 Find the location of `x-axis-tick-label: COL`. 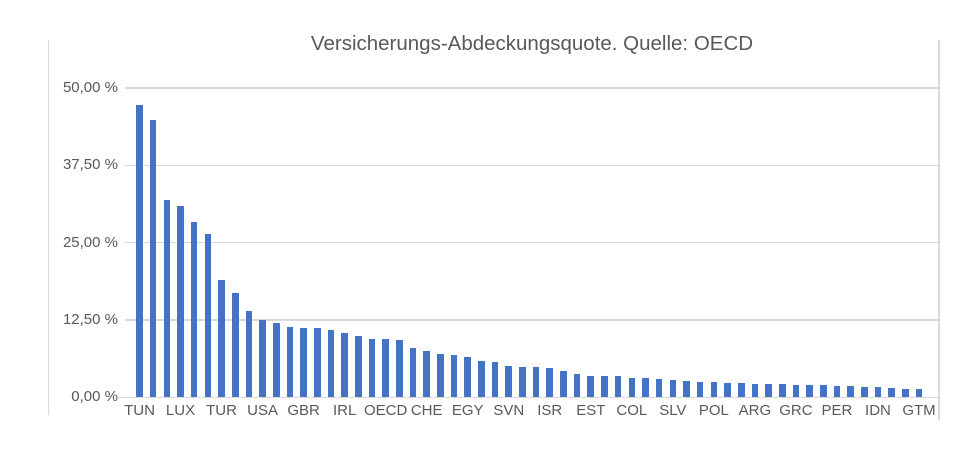

x-axis-tick-label: COL is located at coordinates (632, 410).